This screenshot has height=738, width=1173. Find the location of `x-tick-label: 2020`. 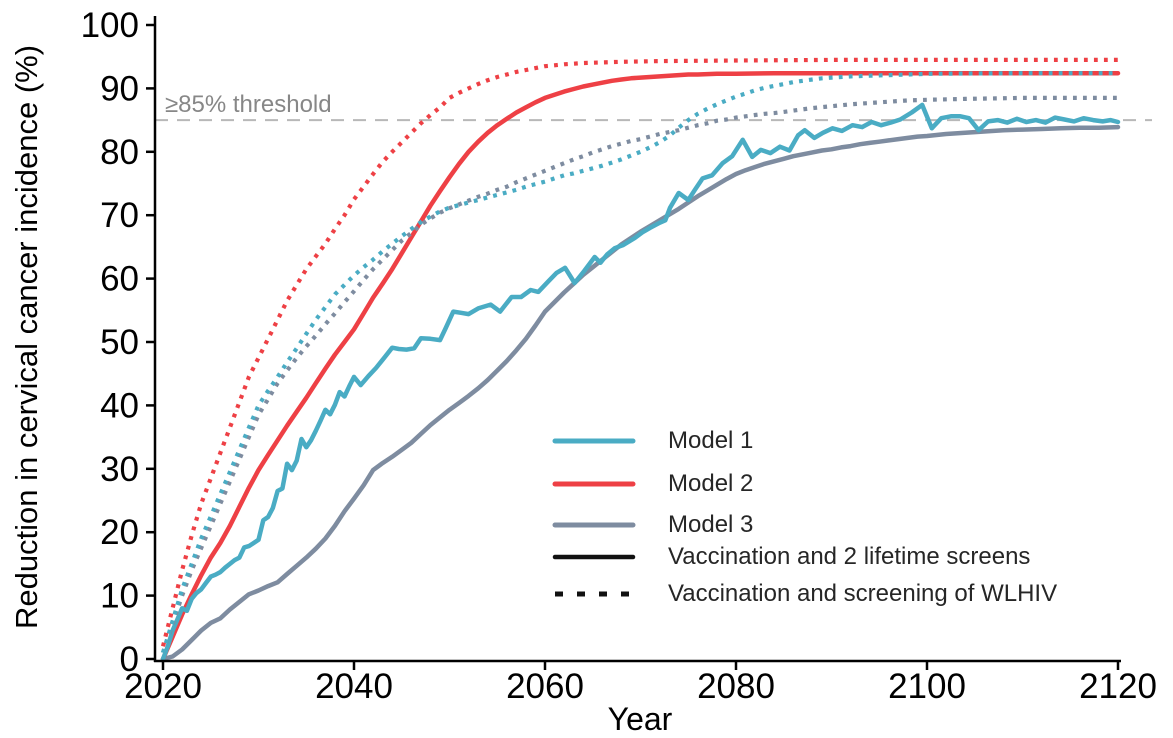

x-tick-label: 2020 is located at coordinates (163, 686).